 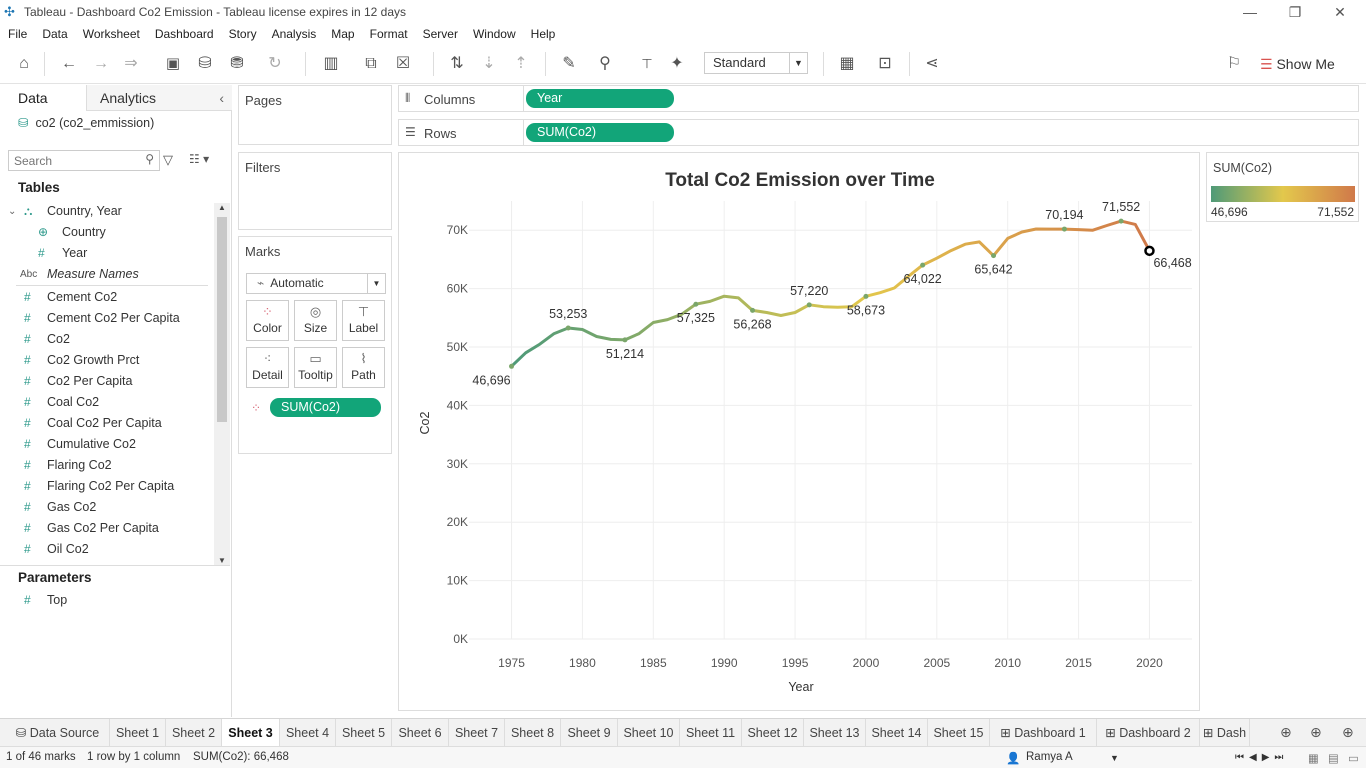 What do you see at coordinates (1043, 733) in the screenshot?
I see `sheet-tab: ⊞ Dashboard 1` at bounding box center [1043, 733].